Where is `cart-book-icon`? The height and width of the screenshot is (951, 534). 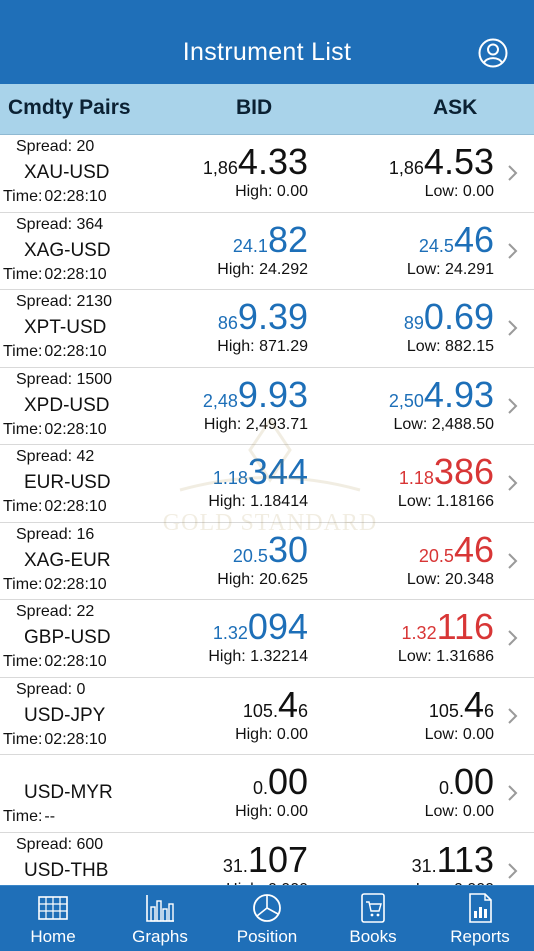 cart-book-icon is located at coordinates (373, 908).